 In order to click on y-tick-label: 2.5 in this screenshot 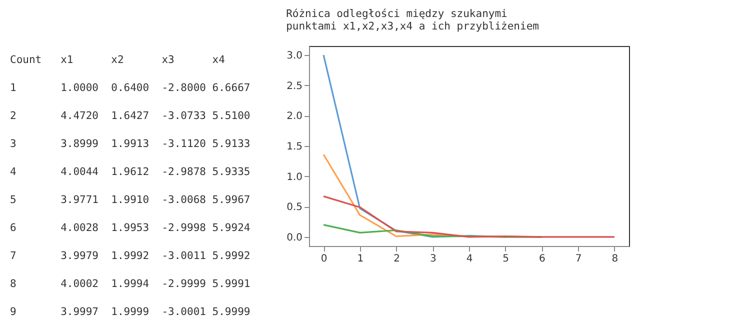, I will do `click(294, 86)`.